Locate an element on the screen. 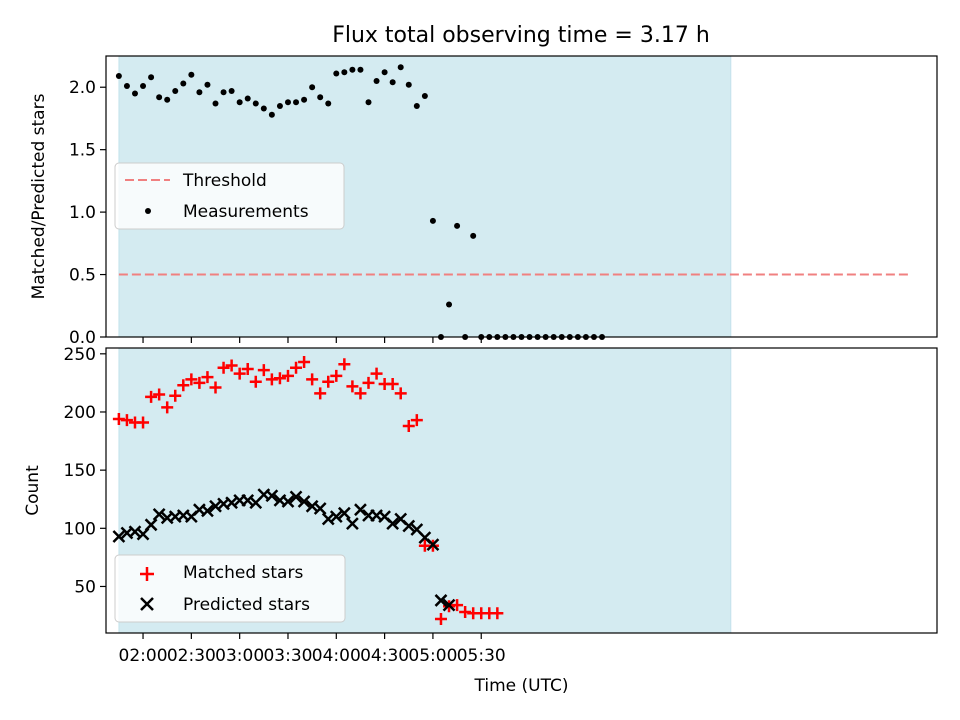 Image resolution: width=960 pixels, height=720 pixels. top-y-tick-label: 1.0 is located at coordinates (82, 213).